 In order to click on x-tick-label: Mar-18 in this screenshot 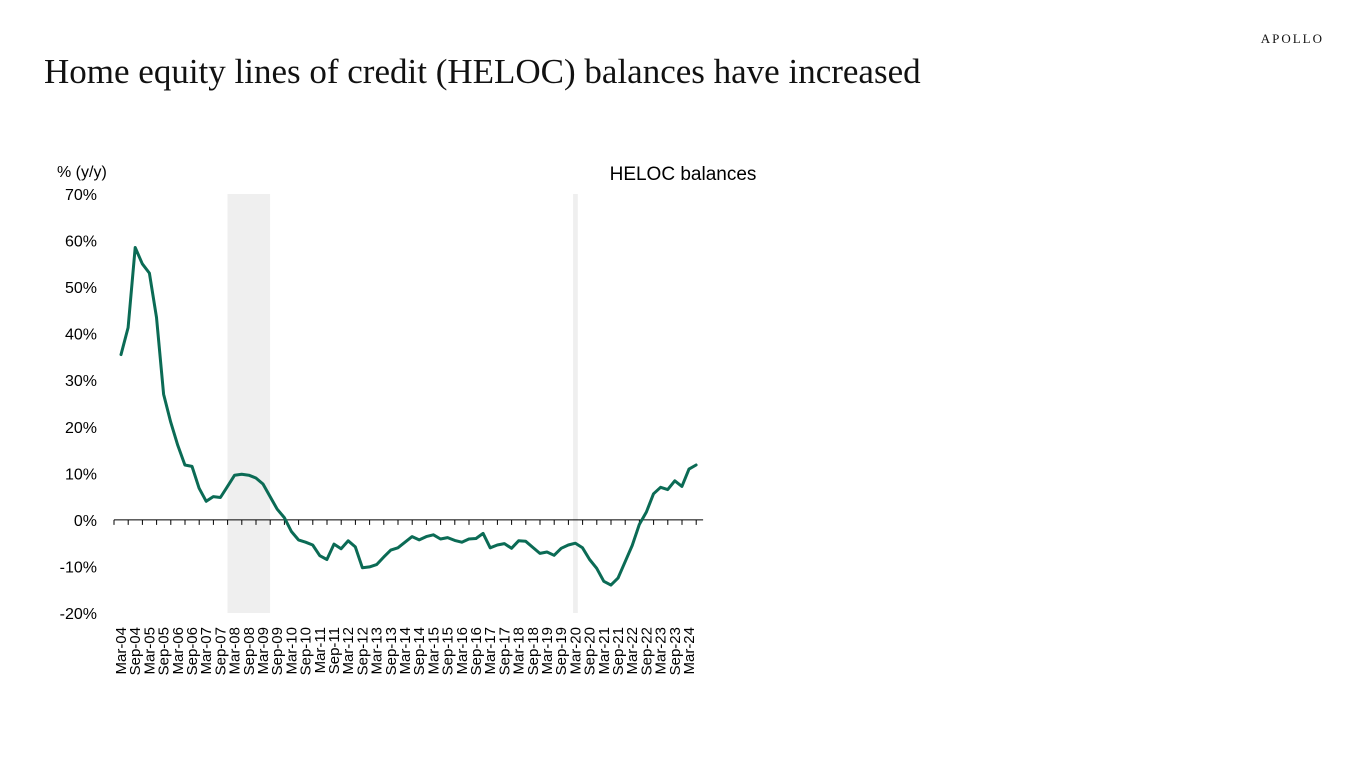, I will do `click(519, 651)`.